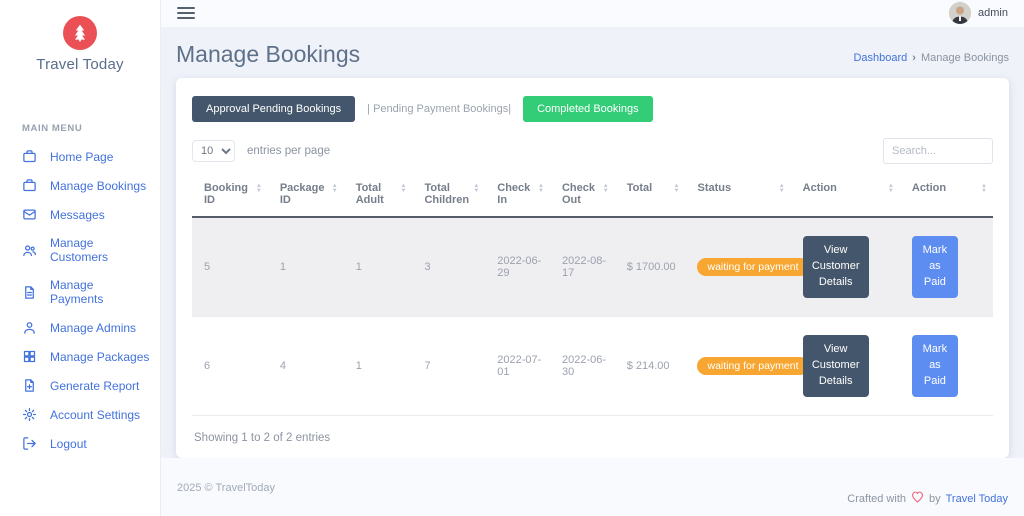  What do you see at coordinates (80, 214) in the screenshot?
I see `sidebar-item-messages: Messages` at bounding box center [80, 214].